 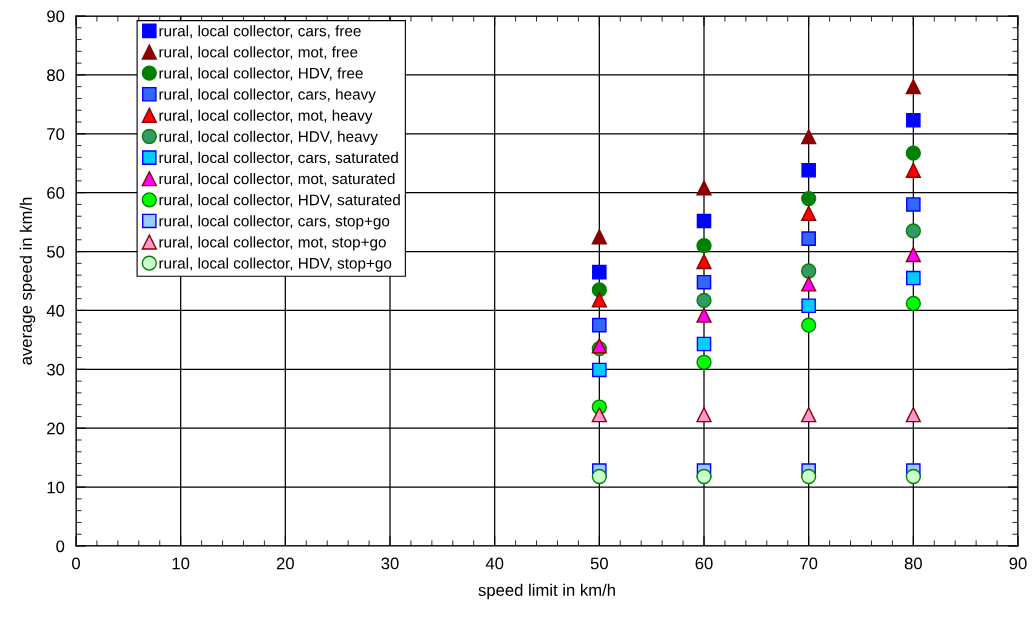 What do you see at coordinates (913, 563) in the screenshot?
I see `x-tick-label: 80` at bounding box center [913, 563].